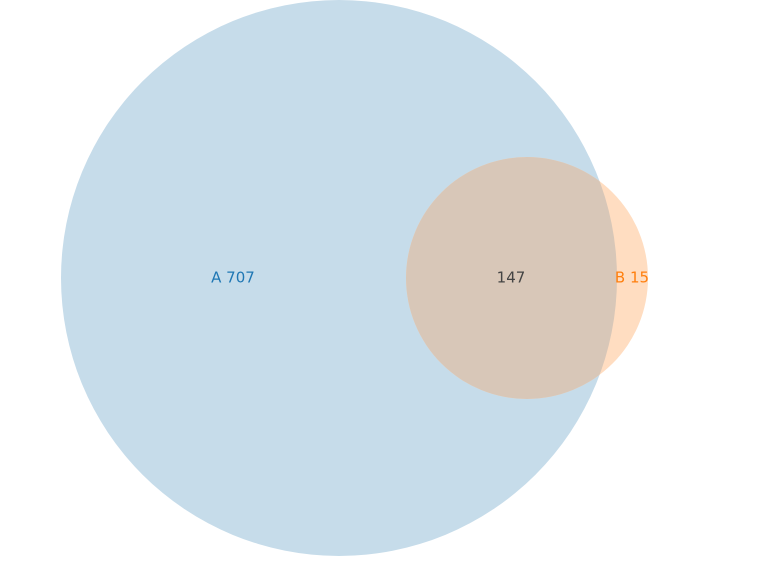 The height and width of the screenshot is (570, 766). Describe the element at coordinates (233, 278) in the screenshot. I see `set-a-label: A 707` at that location.